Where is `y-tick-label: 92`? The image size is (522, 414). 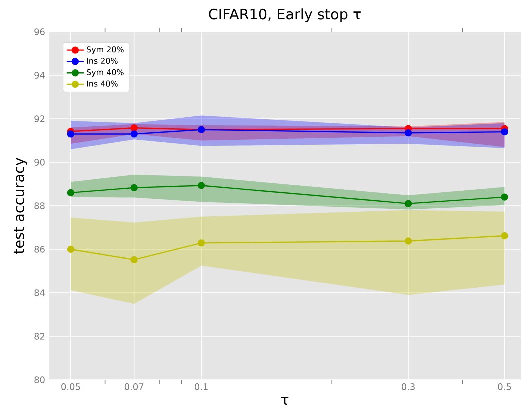
y-tick-label: 92 is located at coordinates (39, 119).